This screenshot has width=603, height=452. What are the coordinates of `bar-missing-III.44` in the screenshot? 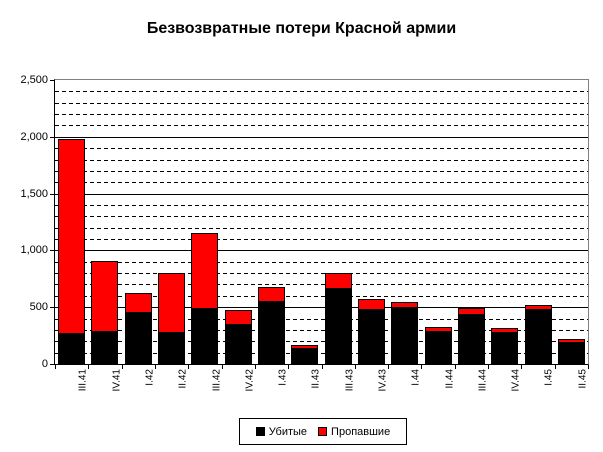 It's located at (471, 311).